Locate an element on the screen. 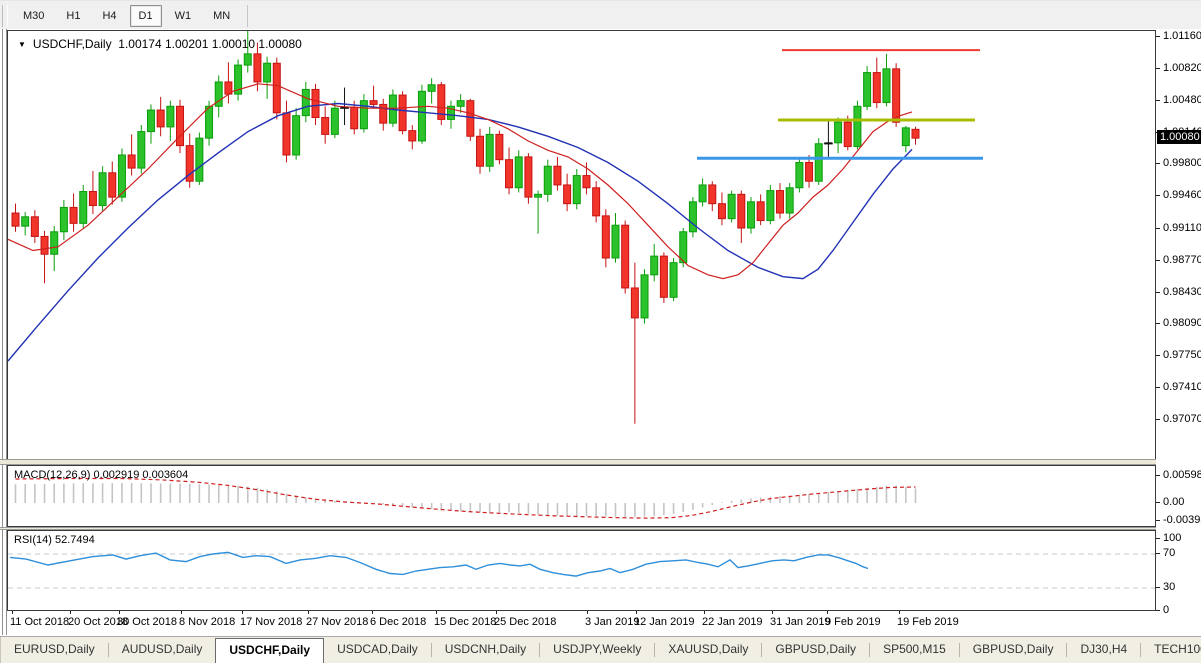 This screenshot has height=663, width=1201. date-label: 30 Oct 2018 is located at coordinates (147, 622).